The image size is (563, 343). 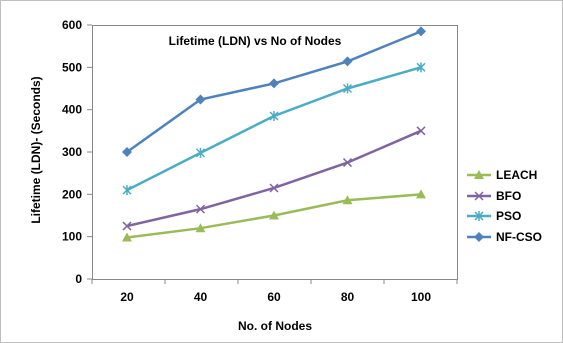 I want to click on x-tick-label: 80, so click(x=348, y=297).